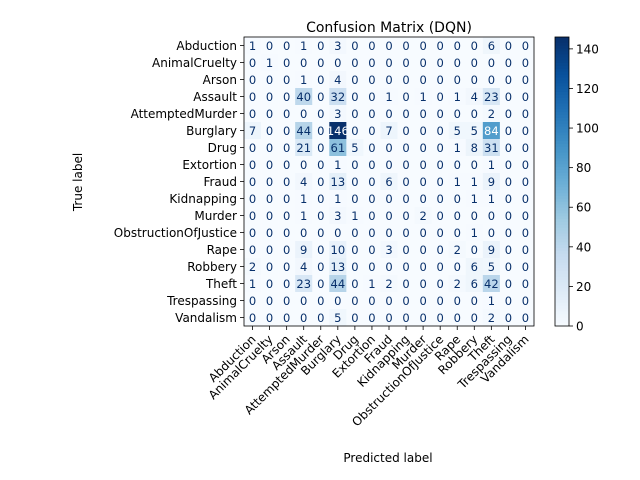 This screenshot has width=640, height=480. Describe the element at coordinates (337, 80) in the screenshot. I see `cell-value: 4` at that location.